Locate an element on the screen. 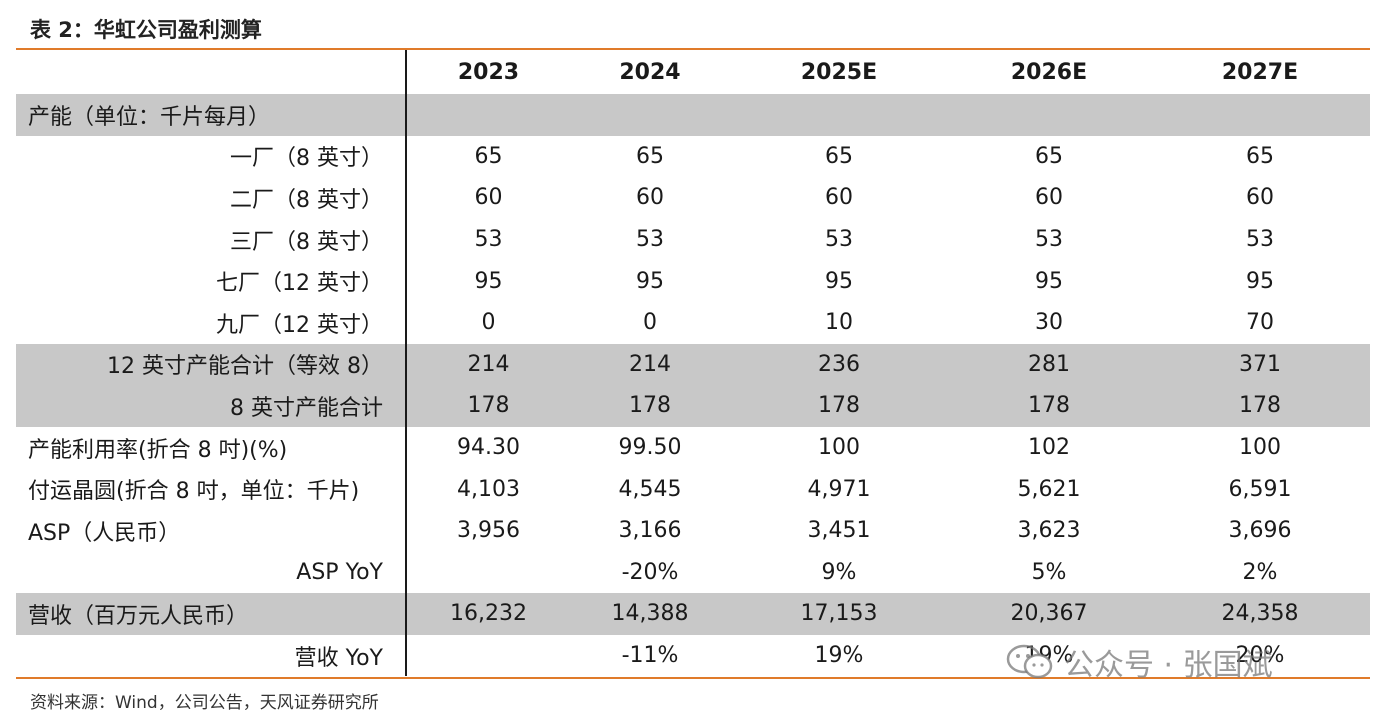 The width and height of the screenshot is (1396, 720). value-cell: 100 is located at coordinates (839, 448).